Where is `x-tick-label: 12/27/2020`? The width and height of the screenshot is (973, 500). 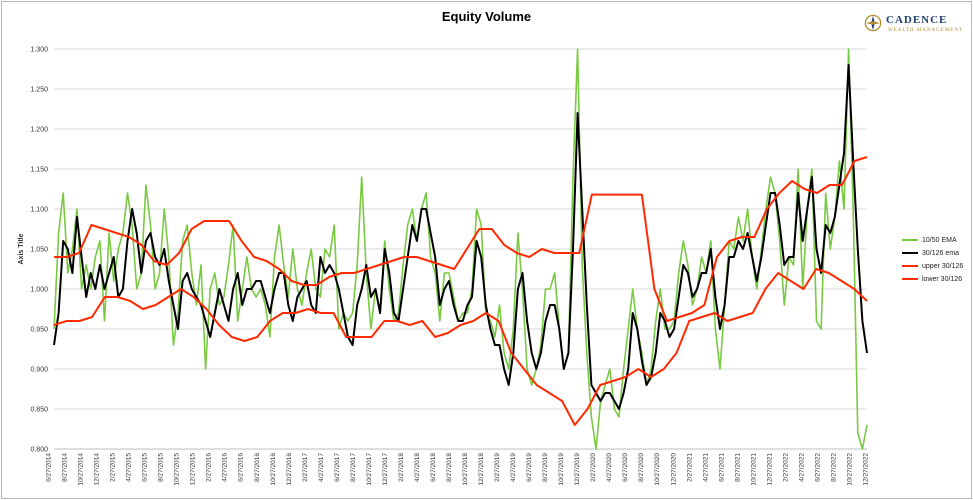
x-tick-label: 12/27/2020 is located at coordinates (673, 469).